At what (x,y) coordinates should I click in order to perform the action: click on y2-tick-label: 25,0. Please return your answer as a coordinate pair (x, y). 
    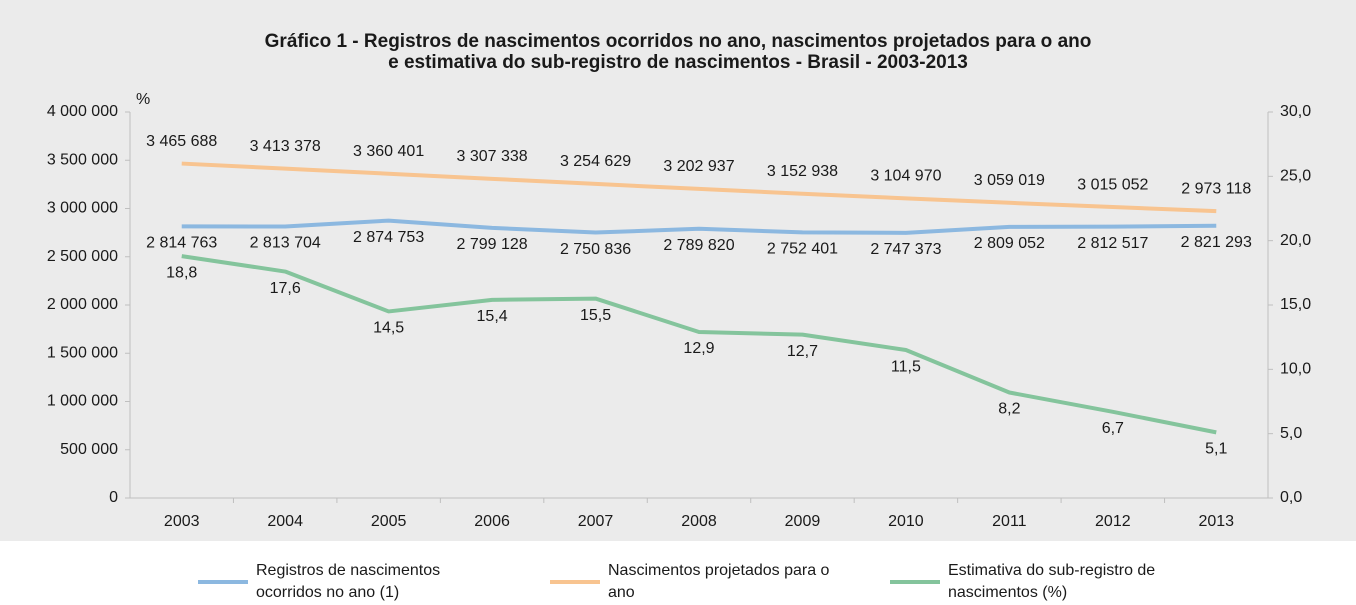
    Looking at the image, I should click on (1295, 176).